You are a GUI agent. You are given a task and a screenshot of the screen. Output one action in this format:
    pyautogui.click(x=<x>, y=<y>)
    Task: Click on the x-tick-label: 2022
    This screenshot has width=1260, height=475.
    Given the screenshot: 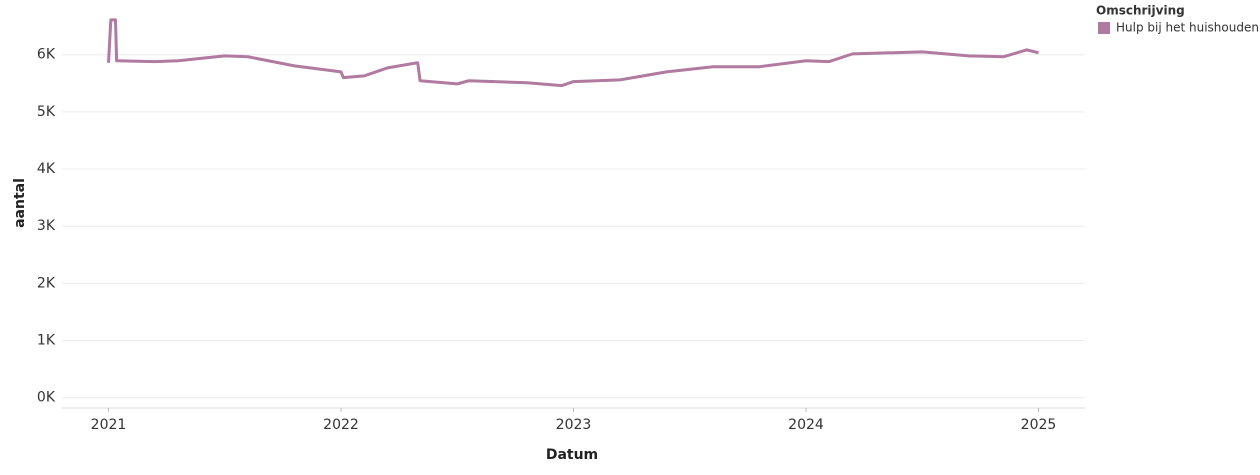 What is the action you would take?
    pyautogui.click(x=341, y=425)
    